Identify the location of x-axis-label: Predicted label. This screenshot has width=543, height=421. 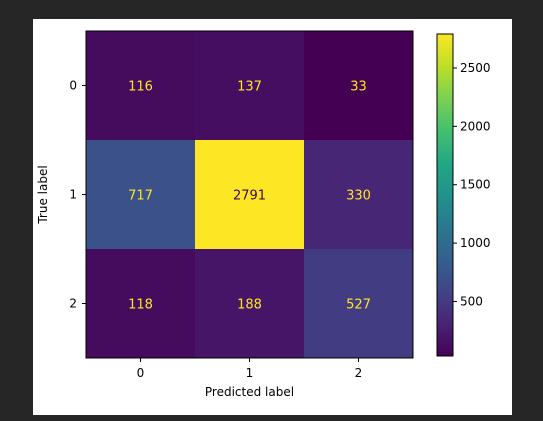
(249, 392).